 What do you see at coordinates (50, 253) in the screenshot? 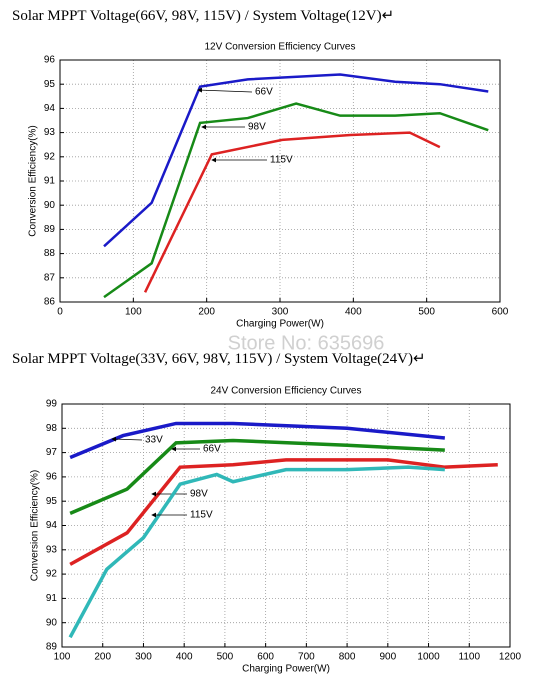
I see `y-tick-label: 88` at bounding box center [50, 253].